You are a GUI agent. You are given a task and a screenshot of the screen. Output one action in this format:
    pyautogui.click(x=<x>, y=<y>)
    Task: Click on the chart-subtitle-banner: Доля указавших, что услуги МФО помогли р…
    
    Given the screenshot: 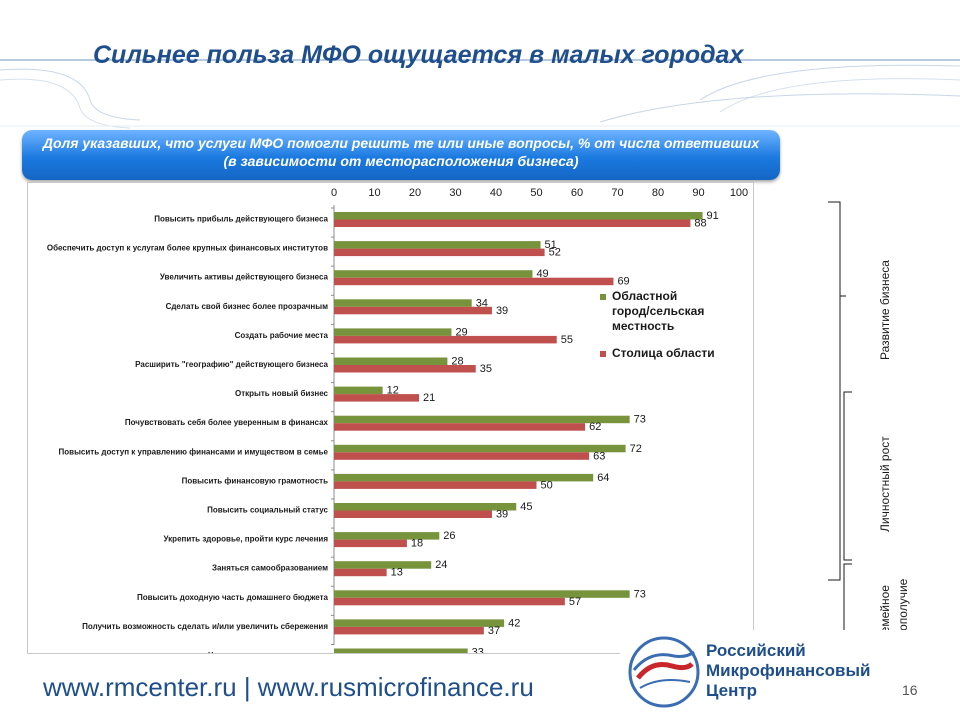 What is the action you would take?
    pyautogui.click(x=401, y=155)
    